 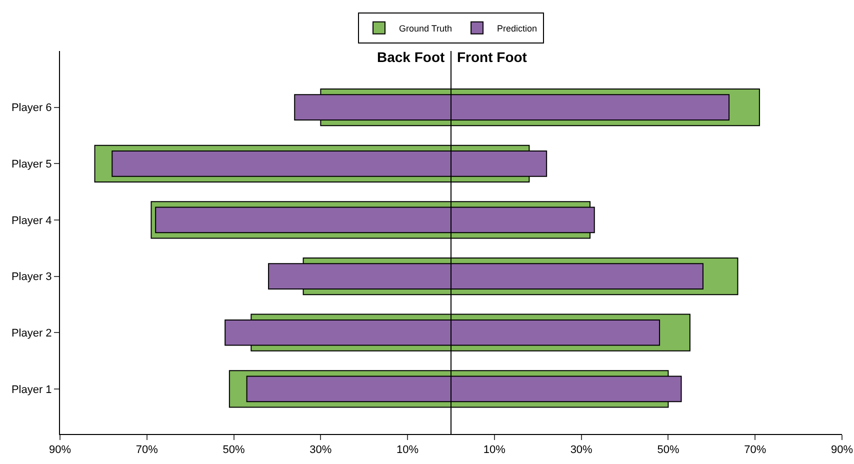 What do you see at coordinates (31, 164) in the screenshot?
I see `y-tick-label: Player 5` at bounding box center [31, 164].